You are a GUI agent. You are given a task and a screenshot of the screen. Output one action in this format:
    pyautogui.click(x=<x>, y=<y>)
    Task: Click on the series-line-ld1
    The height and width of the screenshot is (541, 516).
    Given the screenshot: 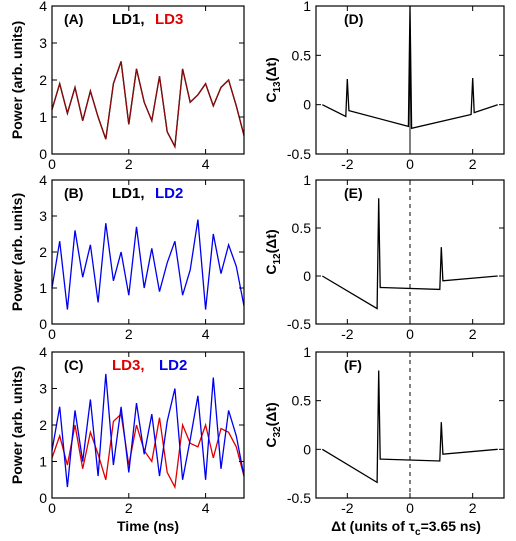 What is the action you would take?
    pyautogui.click(x=148, y=105)
    